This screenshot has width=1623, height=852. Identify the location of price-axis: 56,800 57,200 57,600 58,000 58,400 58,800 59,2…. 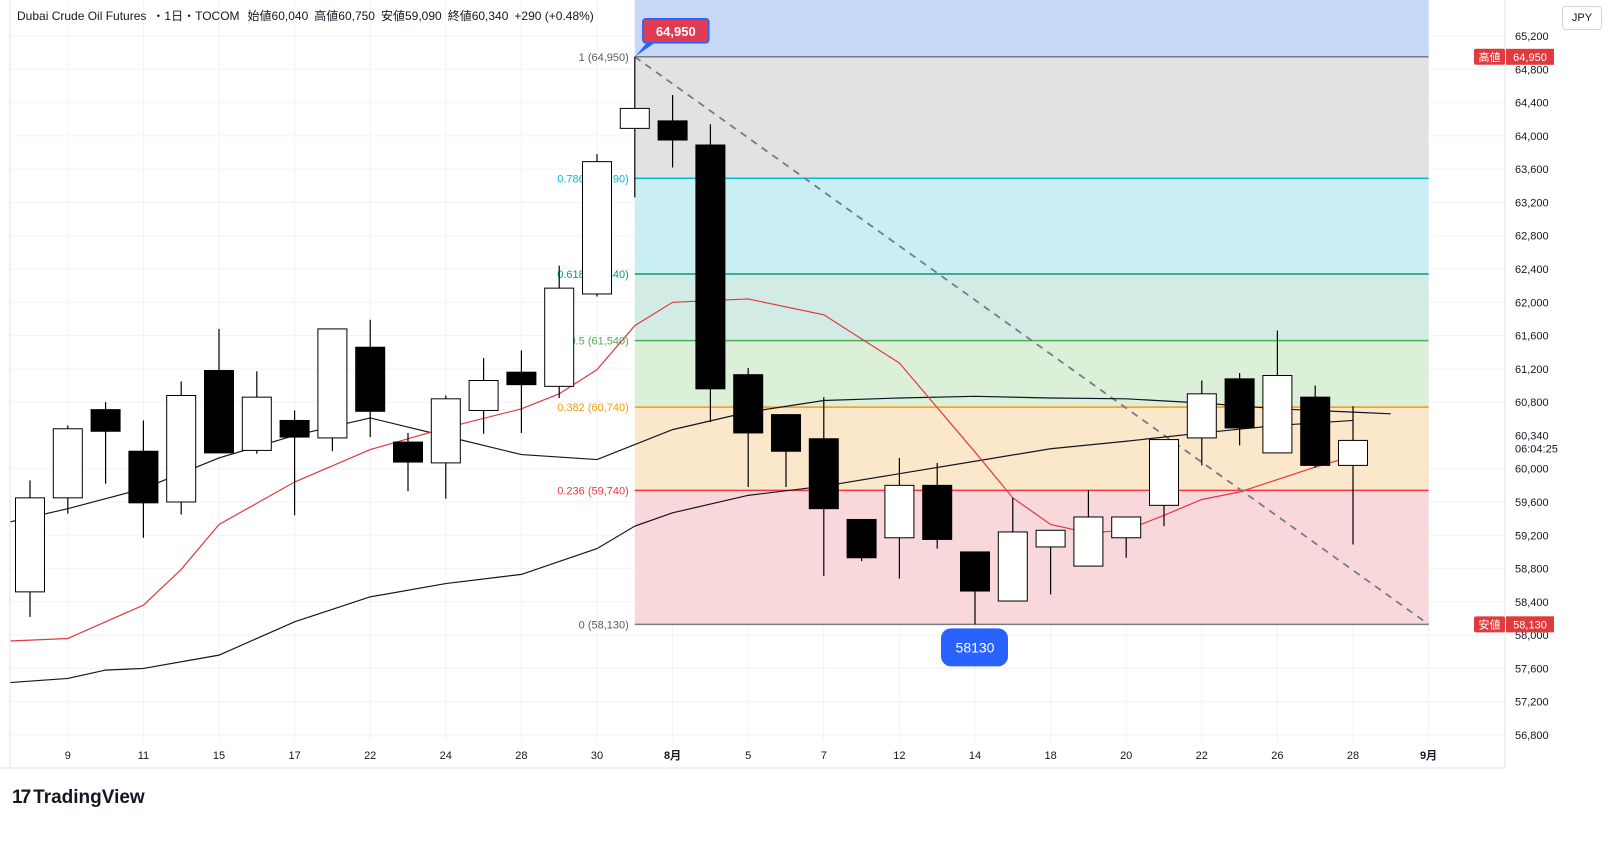
(1526, 384).